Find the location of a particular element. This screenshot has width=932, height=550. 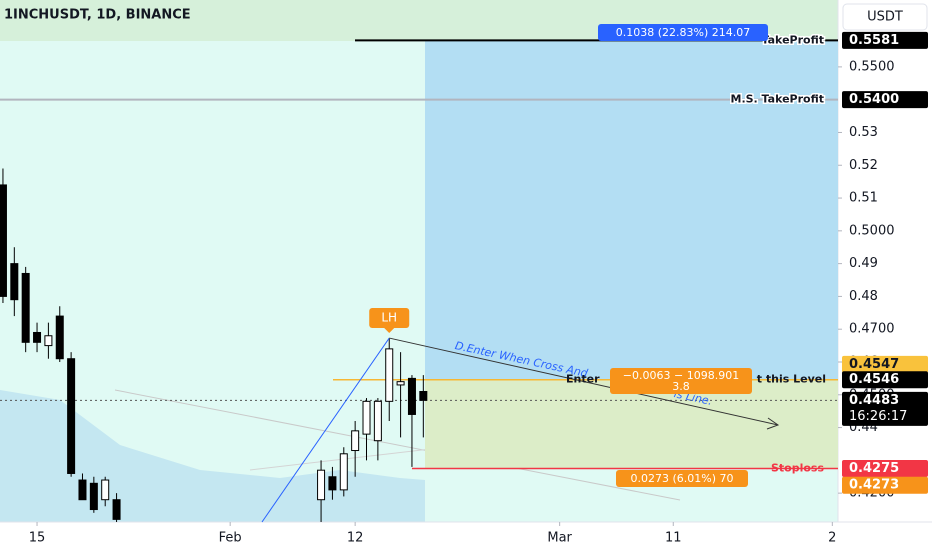

y-tick-label: 0.53 is located at coordinates (863, 132).